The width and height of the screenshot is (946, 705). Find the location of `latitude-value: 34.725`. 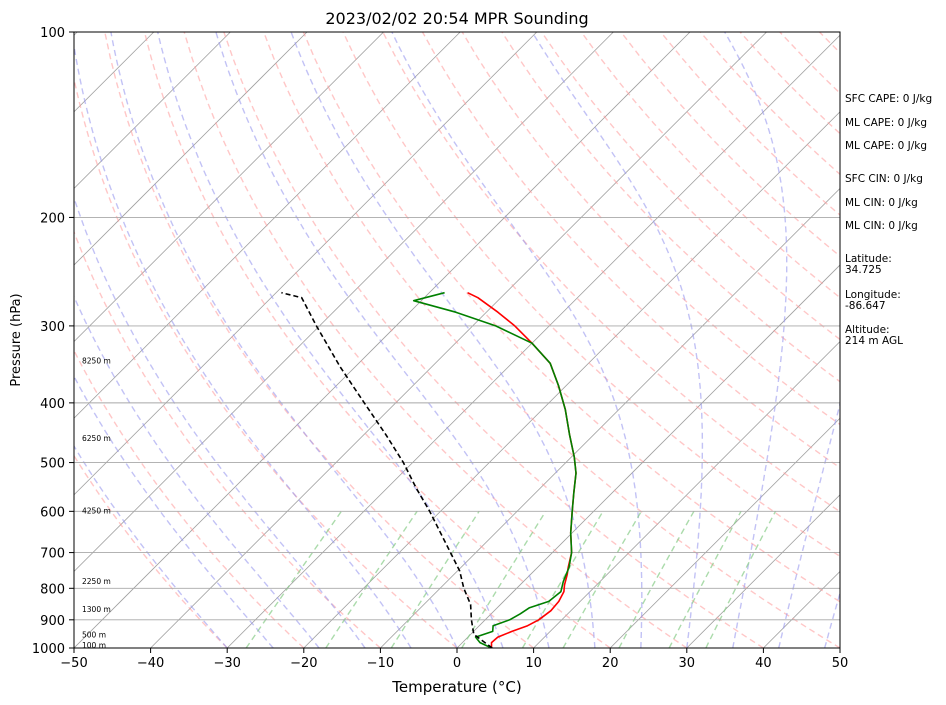

latitude-value: 34.725 is located at coordinates (863, 270).